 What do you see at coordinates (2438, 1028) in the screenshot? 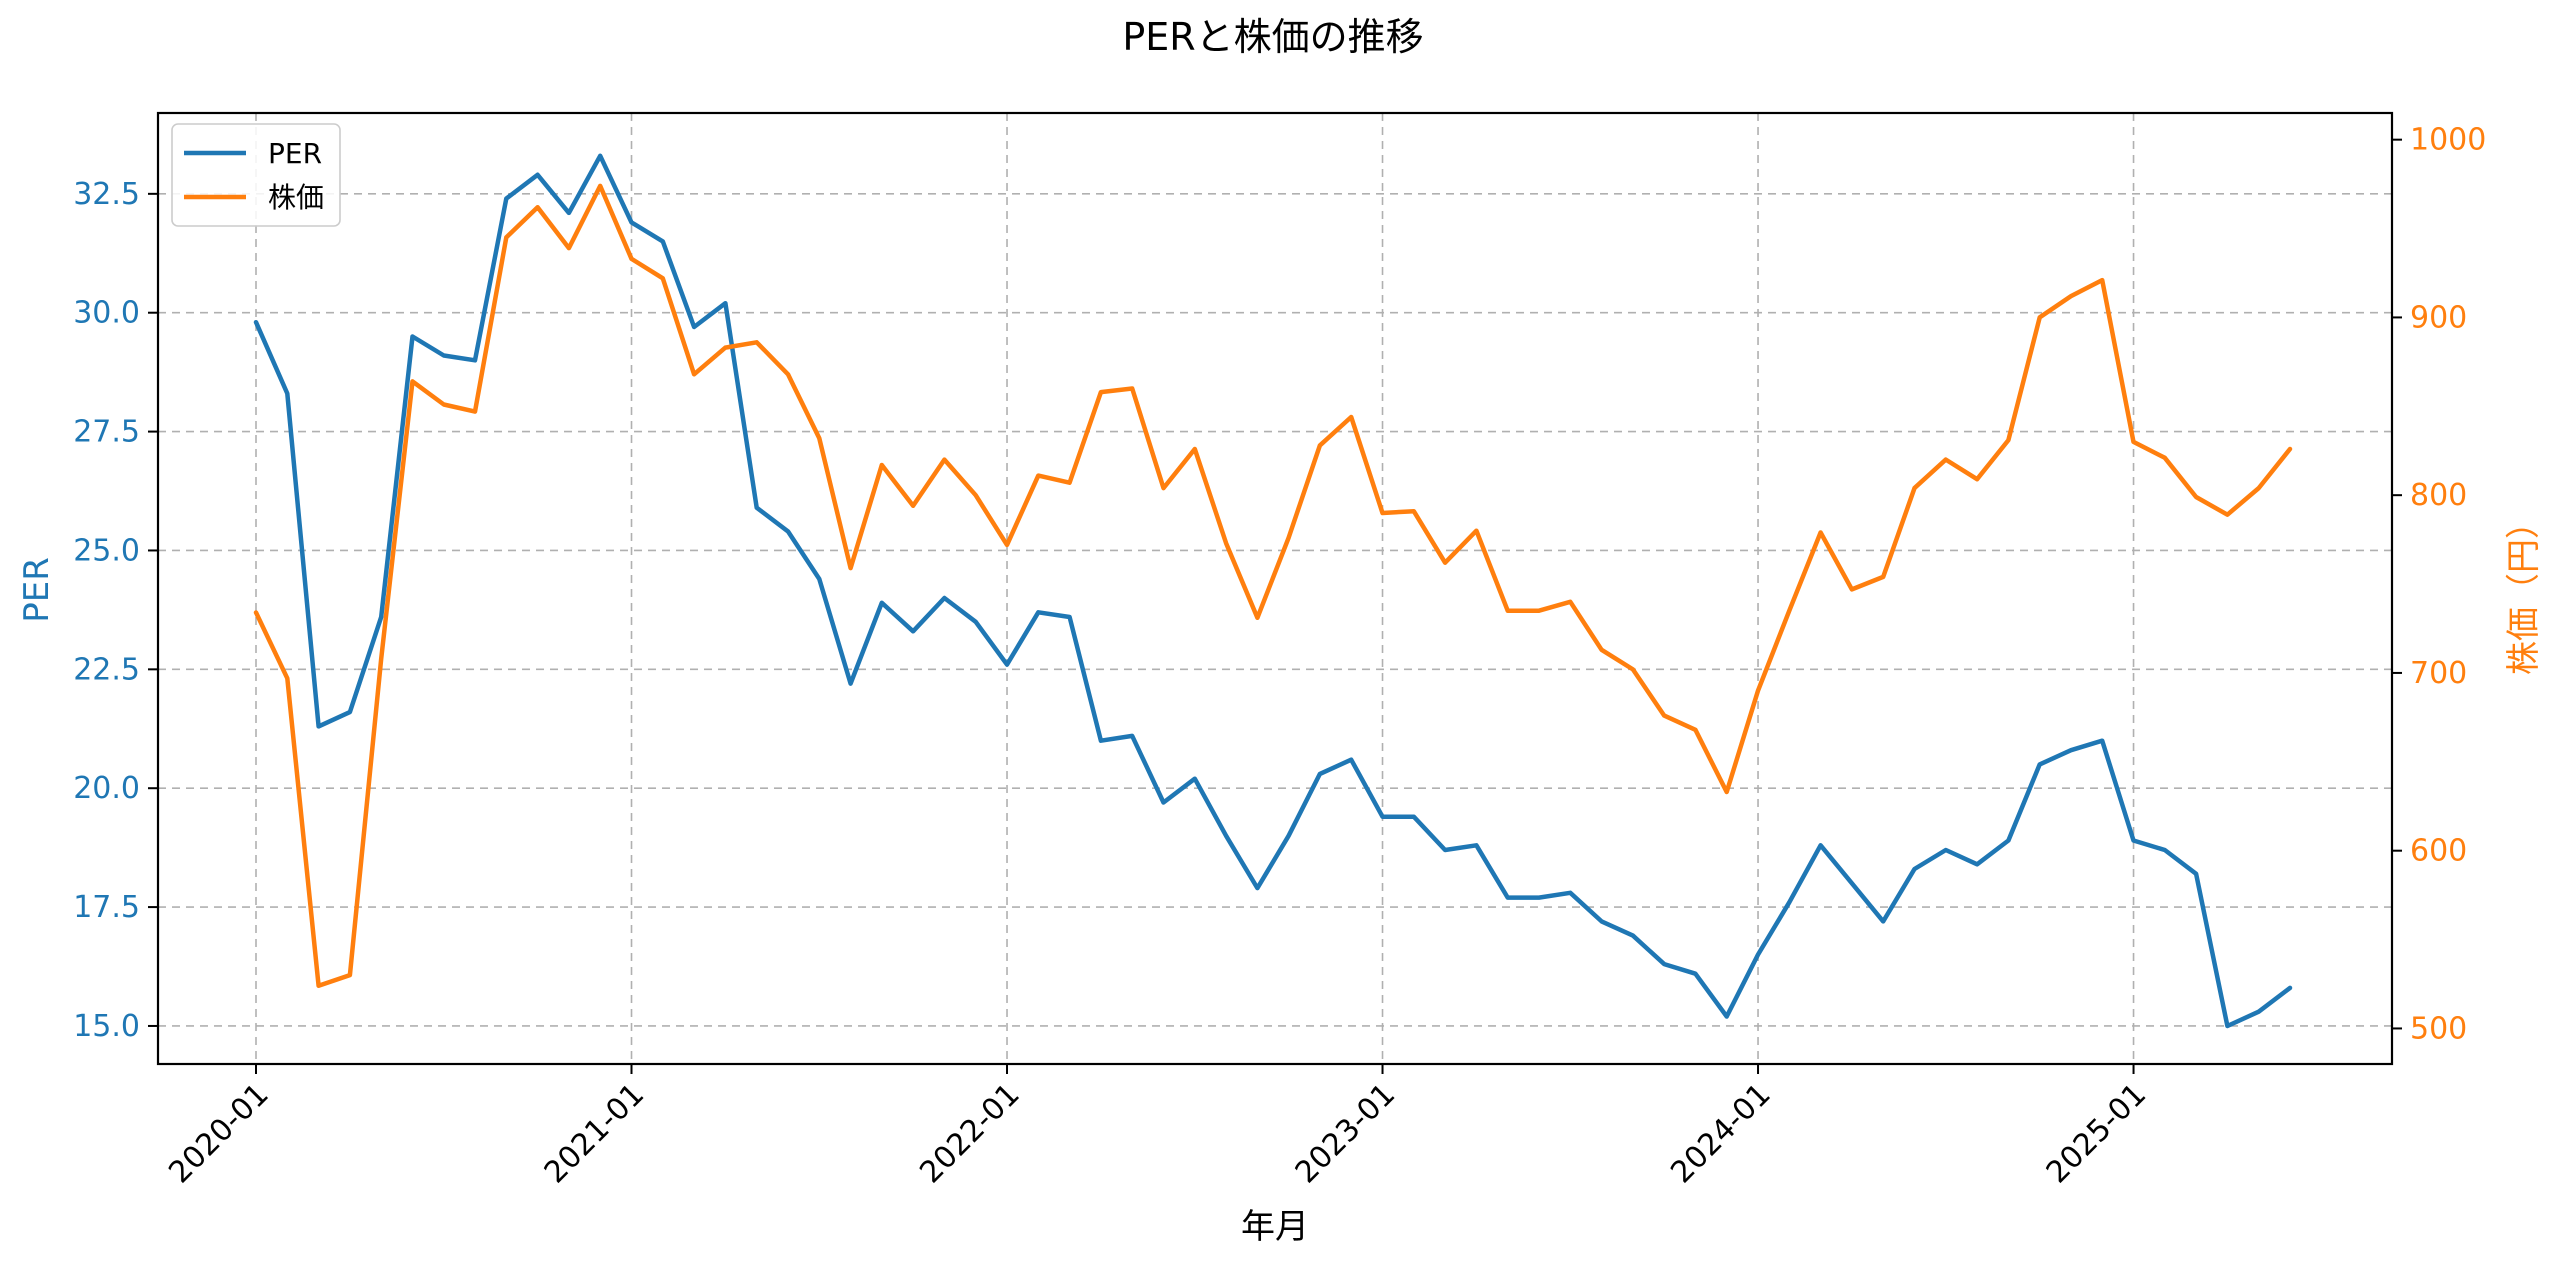
I see `y-right-tick-label: 500` at bounding box center [2438, 1028].